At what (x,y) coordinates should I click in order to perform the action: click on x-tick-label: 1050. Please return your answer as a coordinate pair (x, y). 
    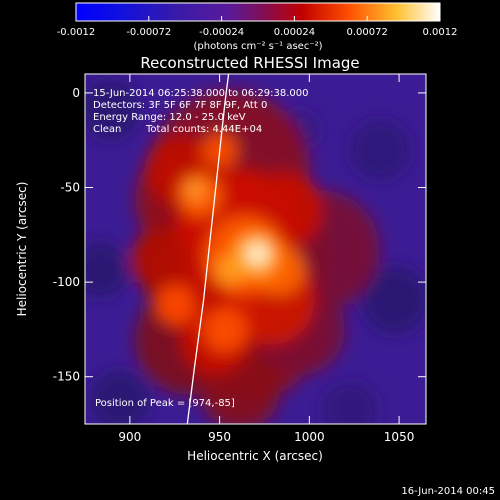
    Looking at the image, I should click on (399, 437).